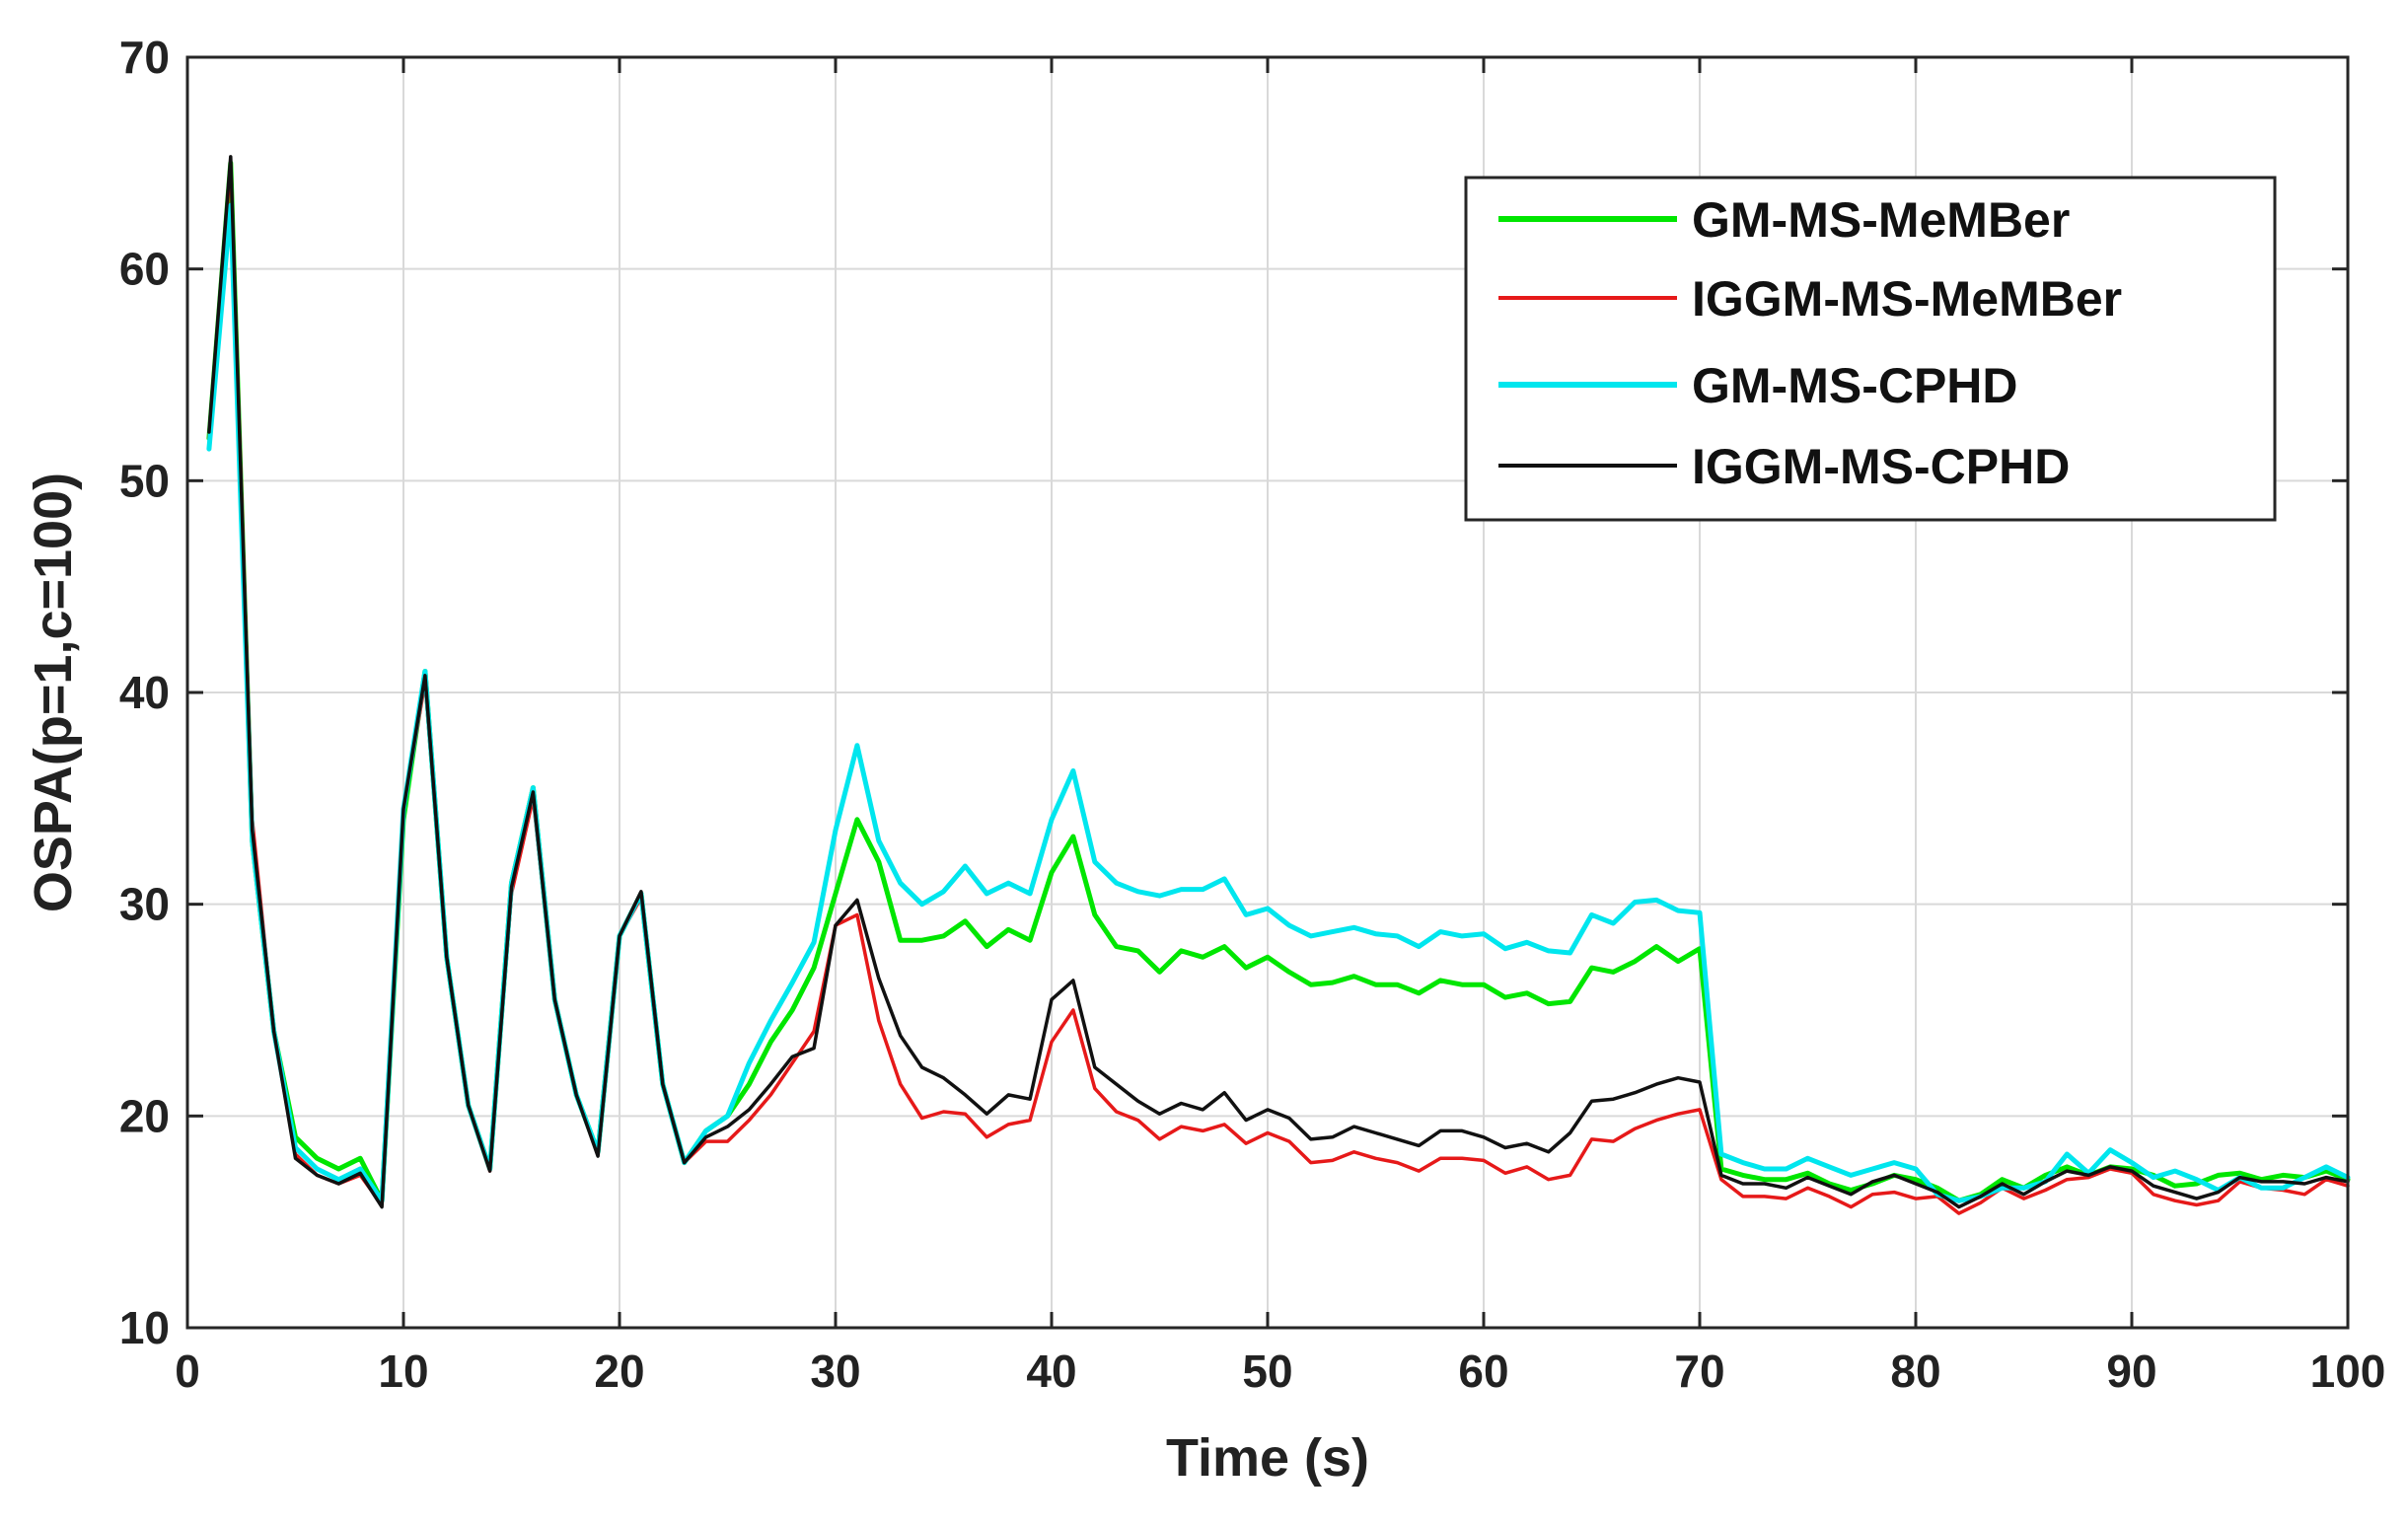  What do you see at coordinates (144, 1327) in the screenshot?
I see `y-tick-label: 10` at bounding box center [144, 1327].